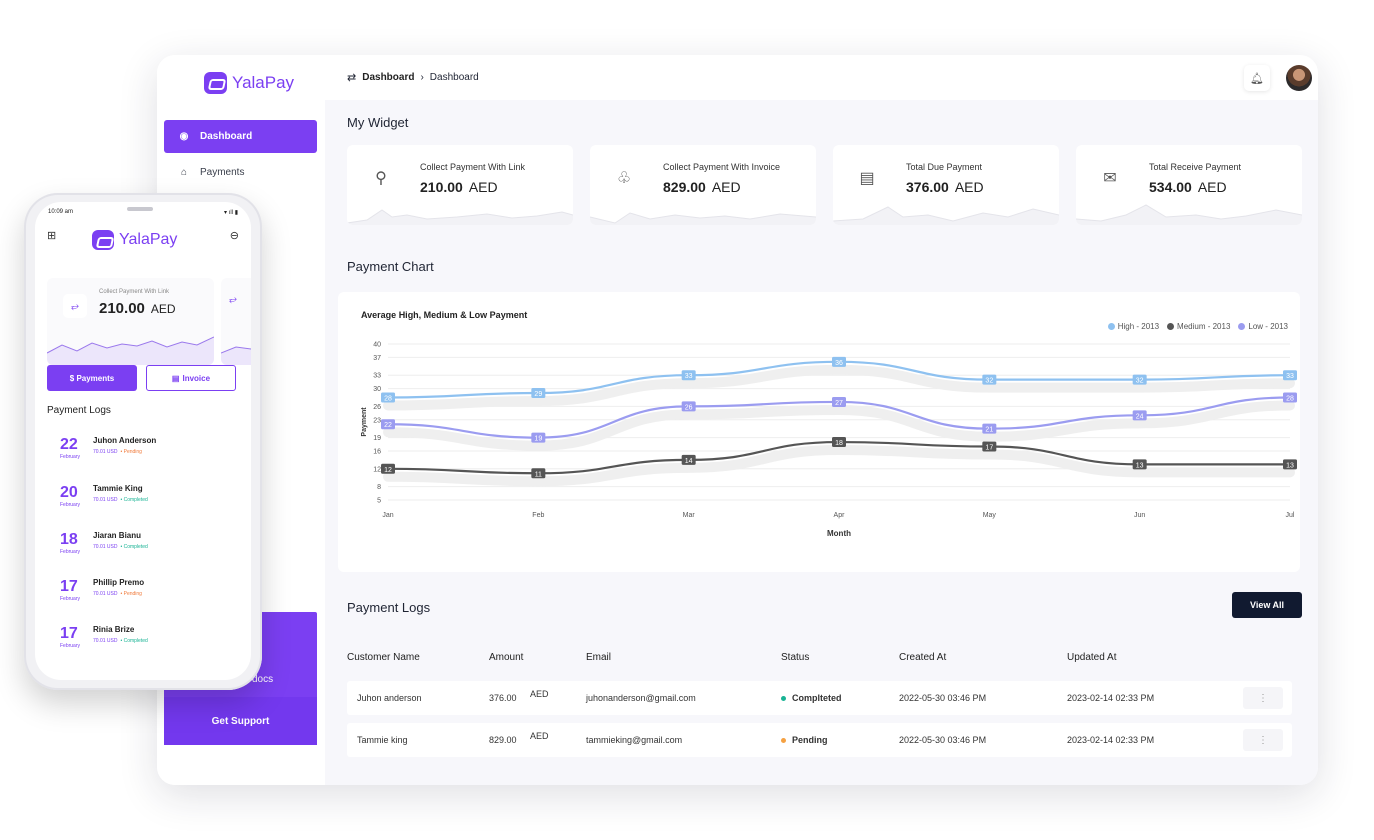 The width and height of the screenshot is (1374, 840). Describe the element at coordinates (1133, 326) in the screenshot. I see `legend-item-high: High - 2013` at that location.